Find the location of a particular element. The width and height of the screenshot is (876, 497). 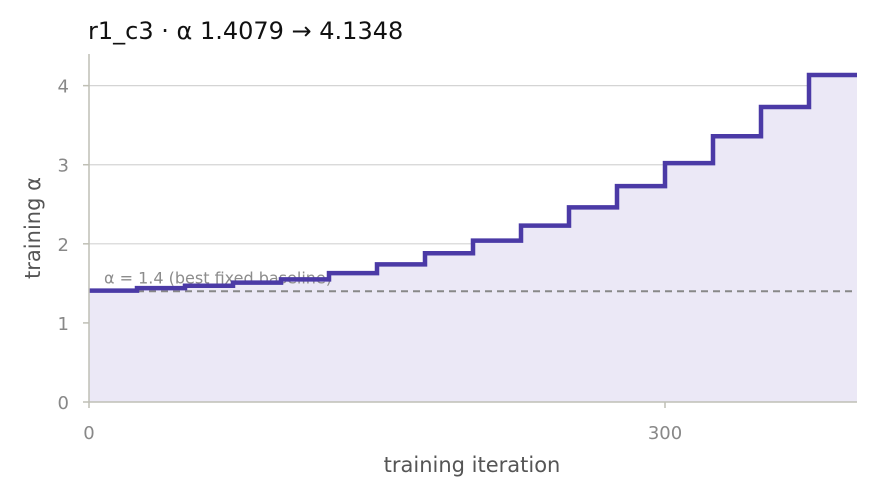

x-axis-label: training iteration is located at coordinates (472, 465).